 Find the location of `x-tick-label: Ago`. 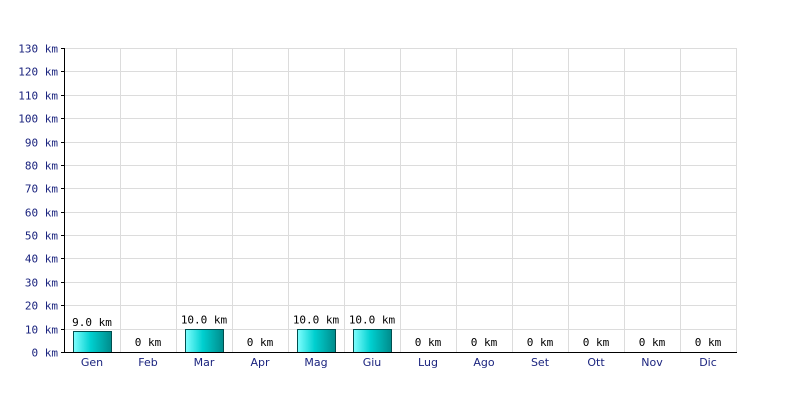

x-tick-label: Ago is located at coordinates (484, 362).